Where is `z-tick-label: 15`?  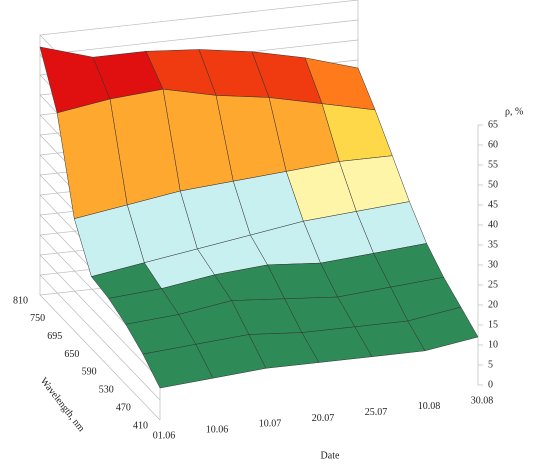
z-tick-label: 15 is located at coordinates (493, 324).